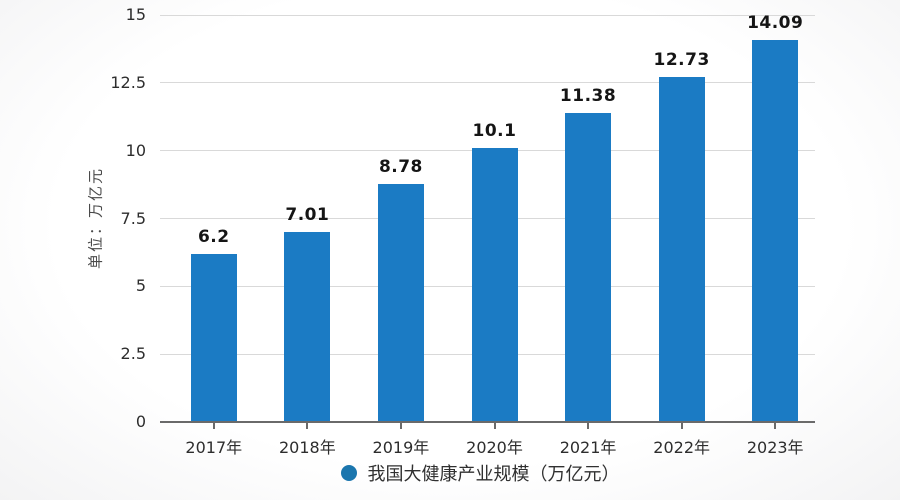  Describe the element at coordinates (348, 473) in the screenshot. I see `legend-dot-icon` at that location.